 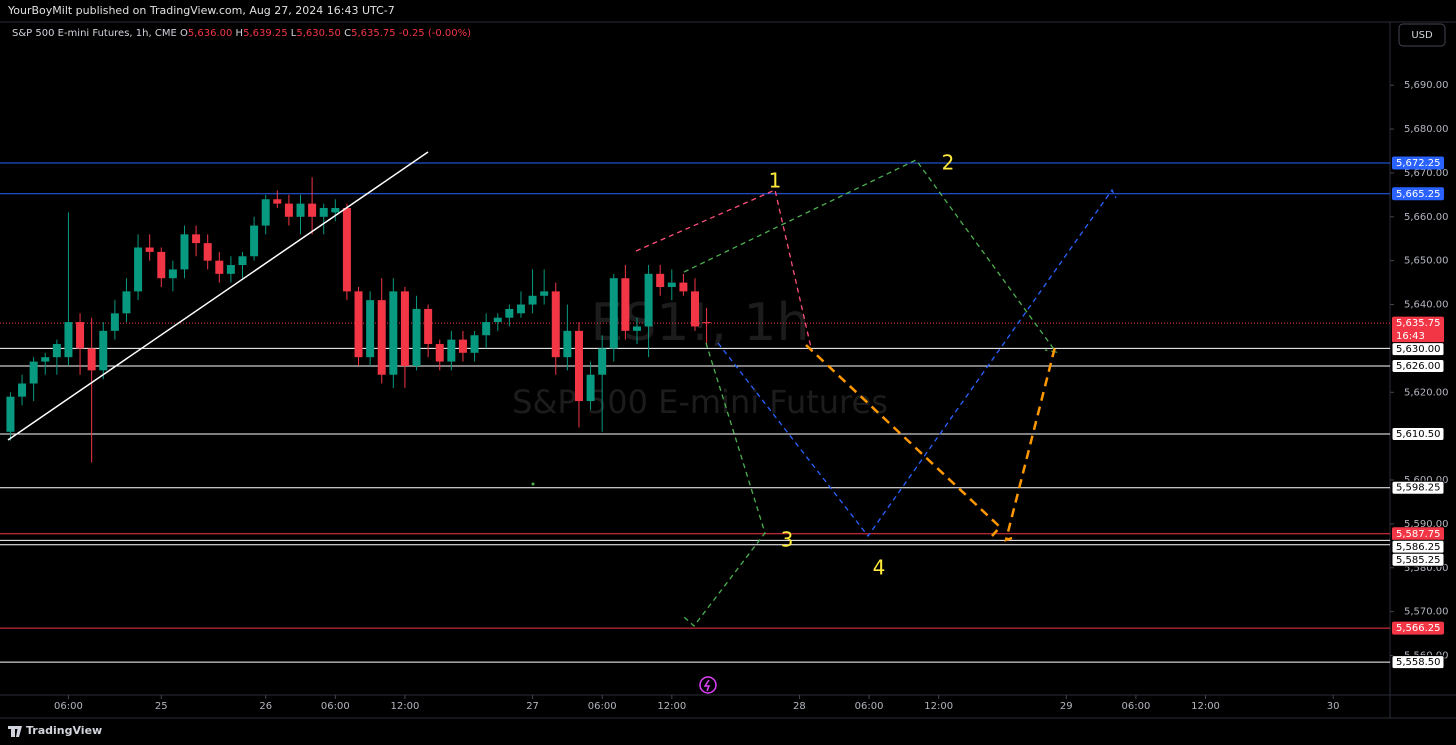 What do you see at coordinates (64, 730) in the screenshot?
I see `footer: TradingView` at bounding box center [64, 730].